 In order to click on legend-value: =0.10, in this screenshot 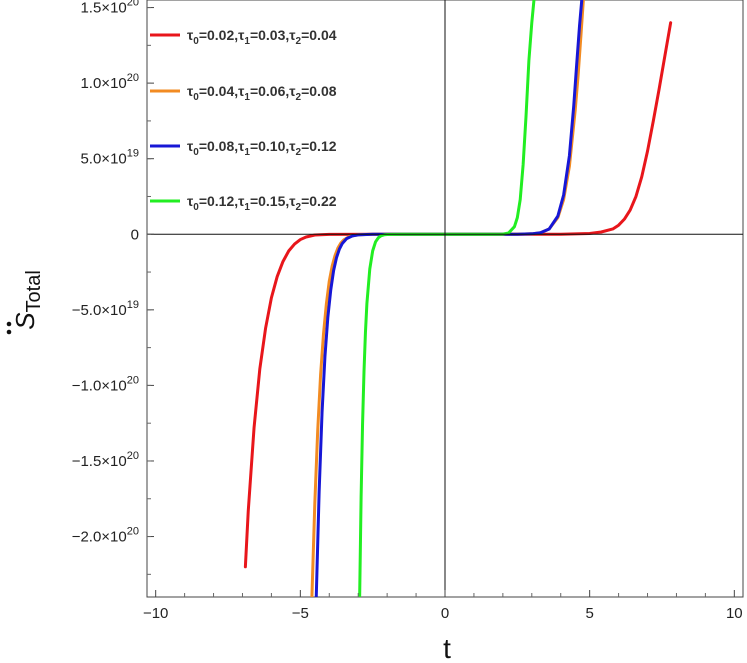, I will do `click(269, 146)`.